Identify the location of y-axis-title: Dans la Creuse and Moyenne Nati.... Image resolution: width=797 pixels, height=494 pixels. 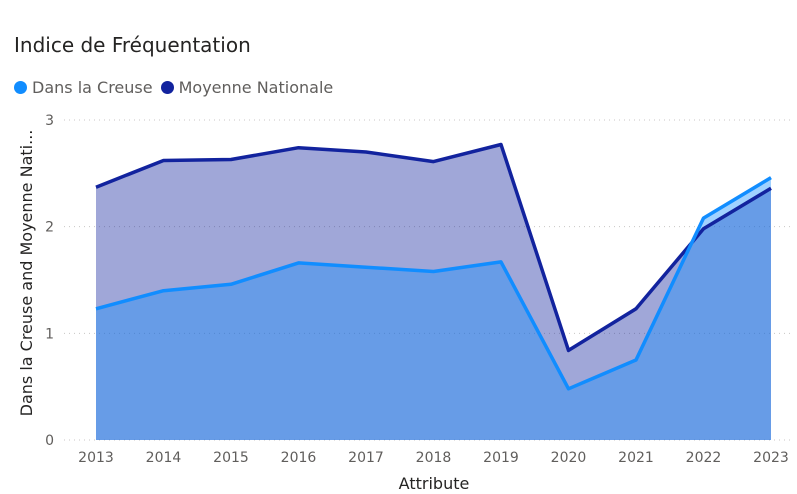
(26, 273).